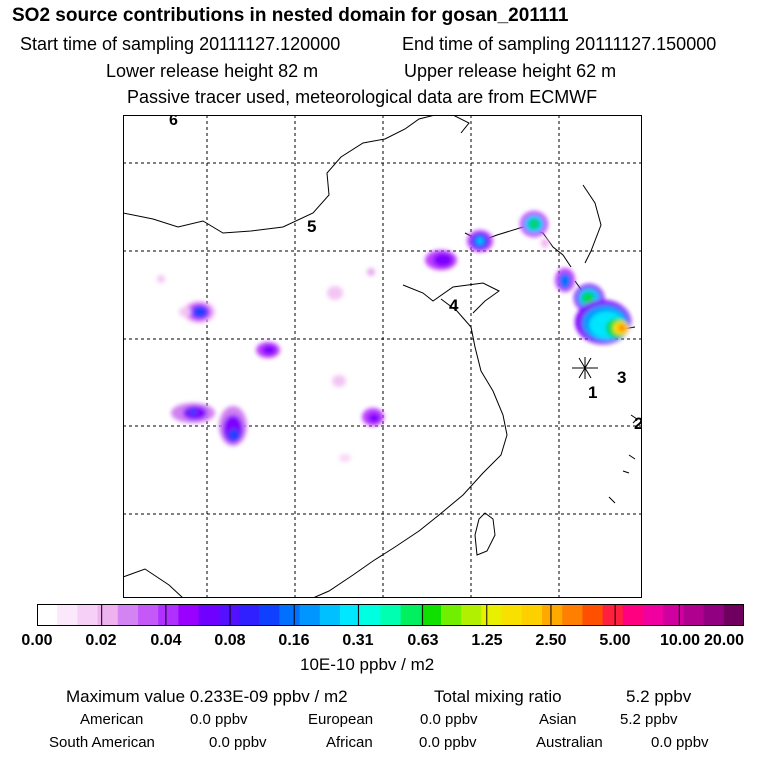  Describe the element at coordinates (724, 640) in the screenshot. I see `colorbar-tick: 20.00` at that location.